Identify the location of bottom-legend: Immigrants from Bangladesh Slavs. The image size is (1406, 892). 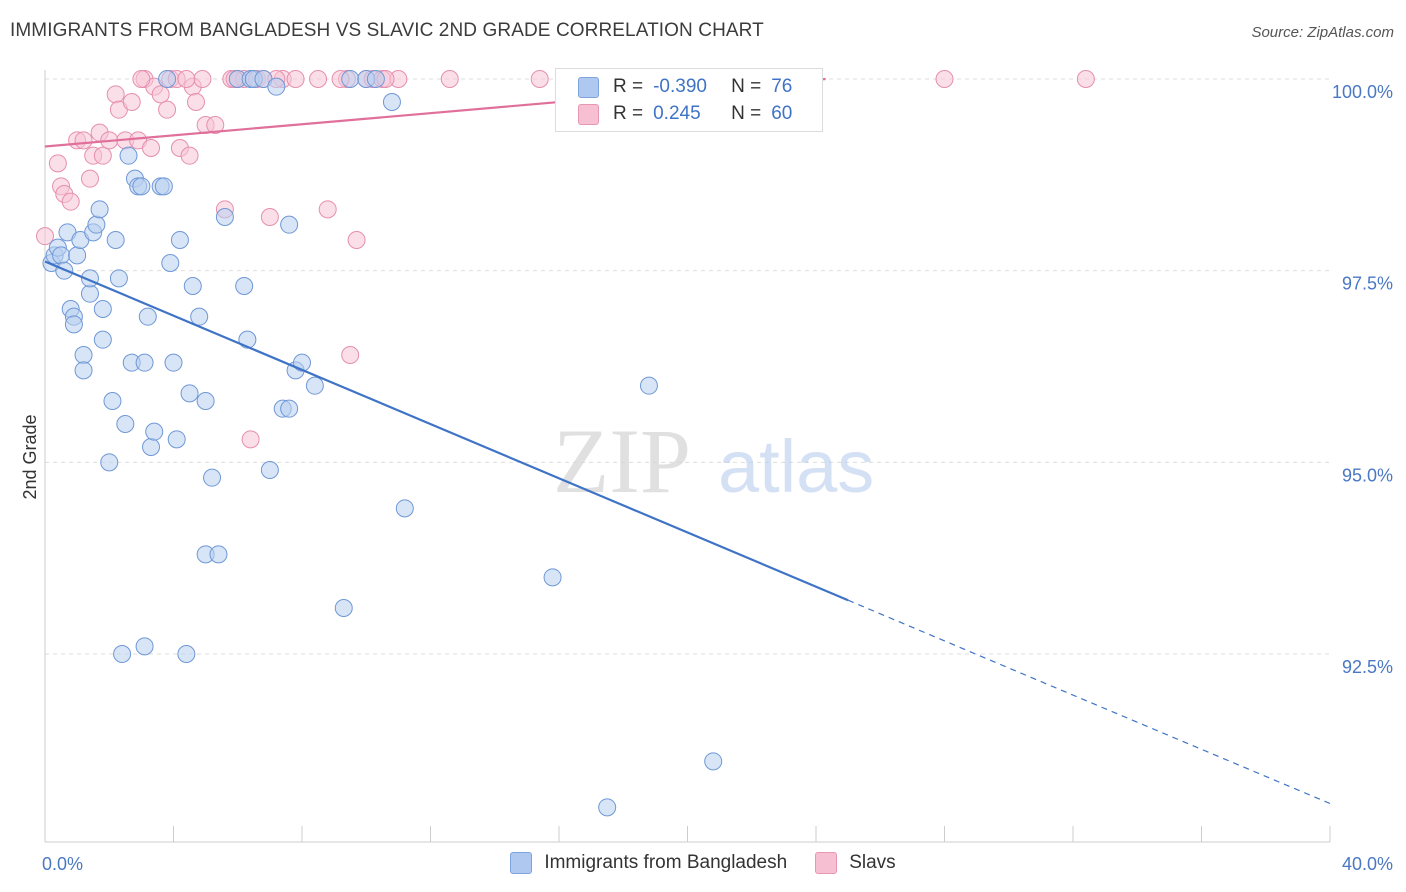
(703, 863).